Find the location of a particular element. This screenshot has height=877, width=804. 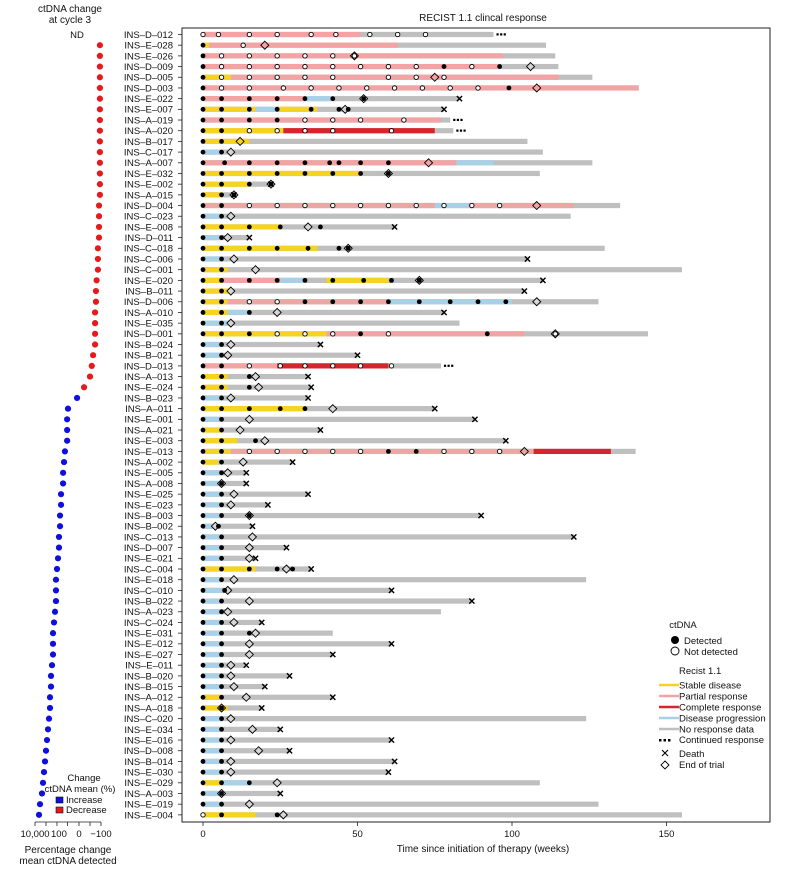

patient-id-label: INS–E–022 is located at coordinates (148, 99).